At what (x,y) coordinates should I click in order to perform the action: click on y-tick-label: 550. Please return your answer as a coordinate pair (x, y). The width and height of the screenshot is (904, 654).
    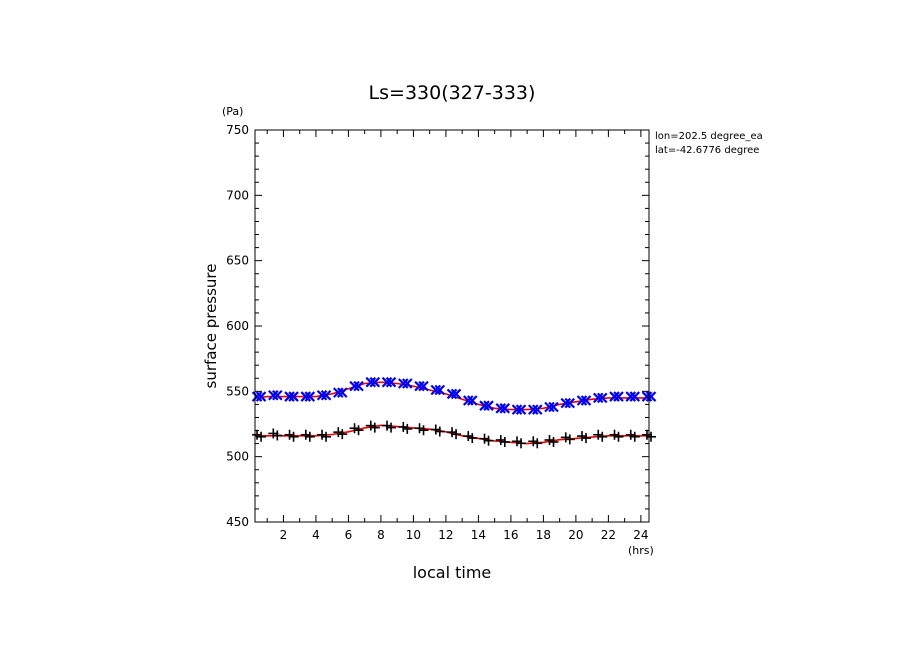
    Looking at the image, I should click on (237, 391).